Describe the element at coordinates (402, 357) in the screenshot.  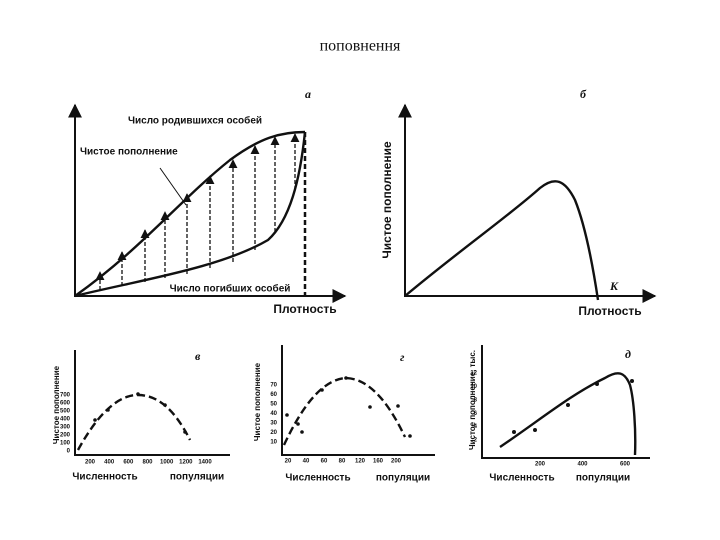
I see `panel-letter: г` at that location.